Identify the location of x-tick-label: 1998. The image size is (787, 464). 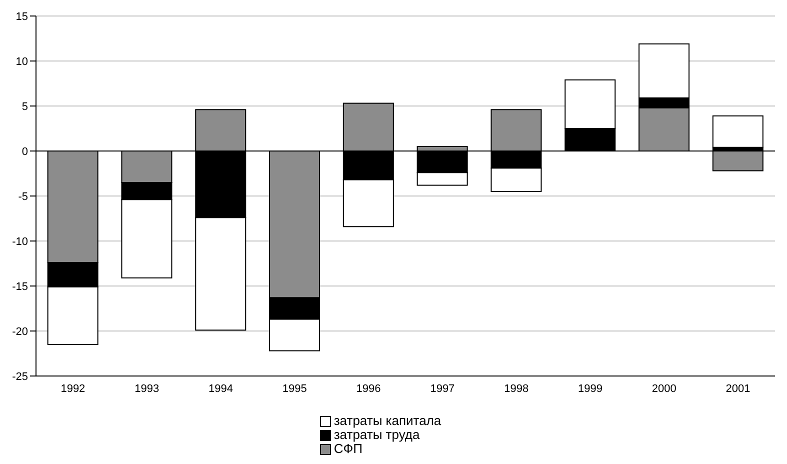
(516, 388).